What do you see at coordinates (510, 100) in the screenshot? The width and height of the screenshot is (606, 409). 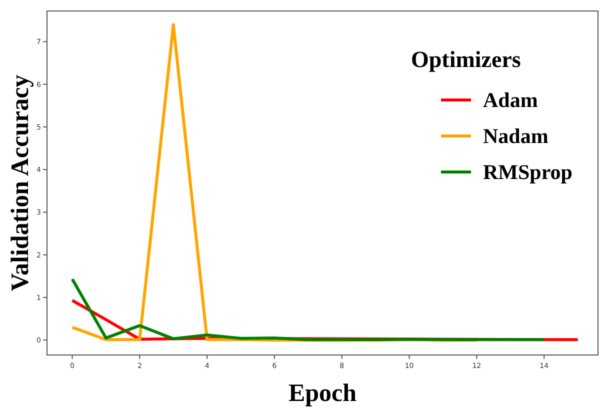 I see `legend-label: Adam` at bounding box center [510, 100].